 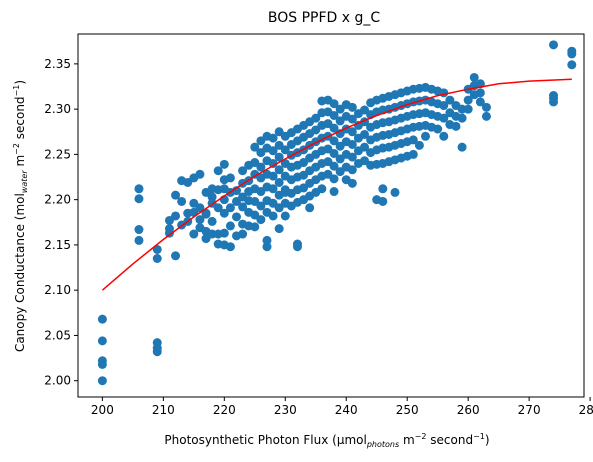 What do you see at coordinates (57, 381) in the screenshot?
I see `y-tick-label: 2.00` at bounding box center [57, 381].